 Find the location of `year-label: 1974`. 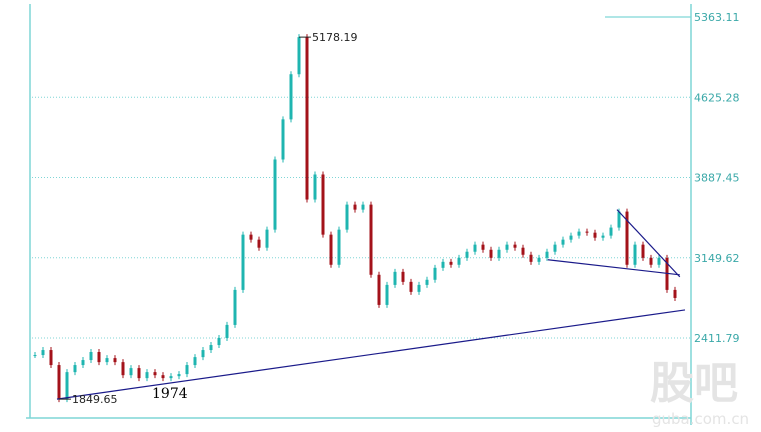

year-label: 1974 is located at coordinates (170, 394).